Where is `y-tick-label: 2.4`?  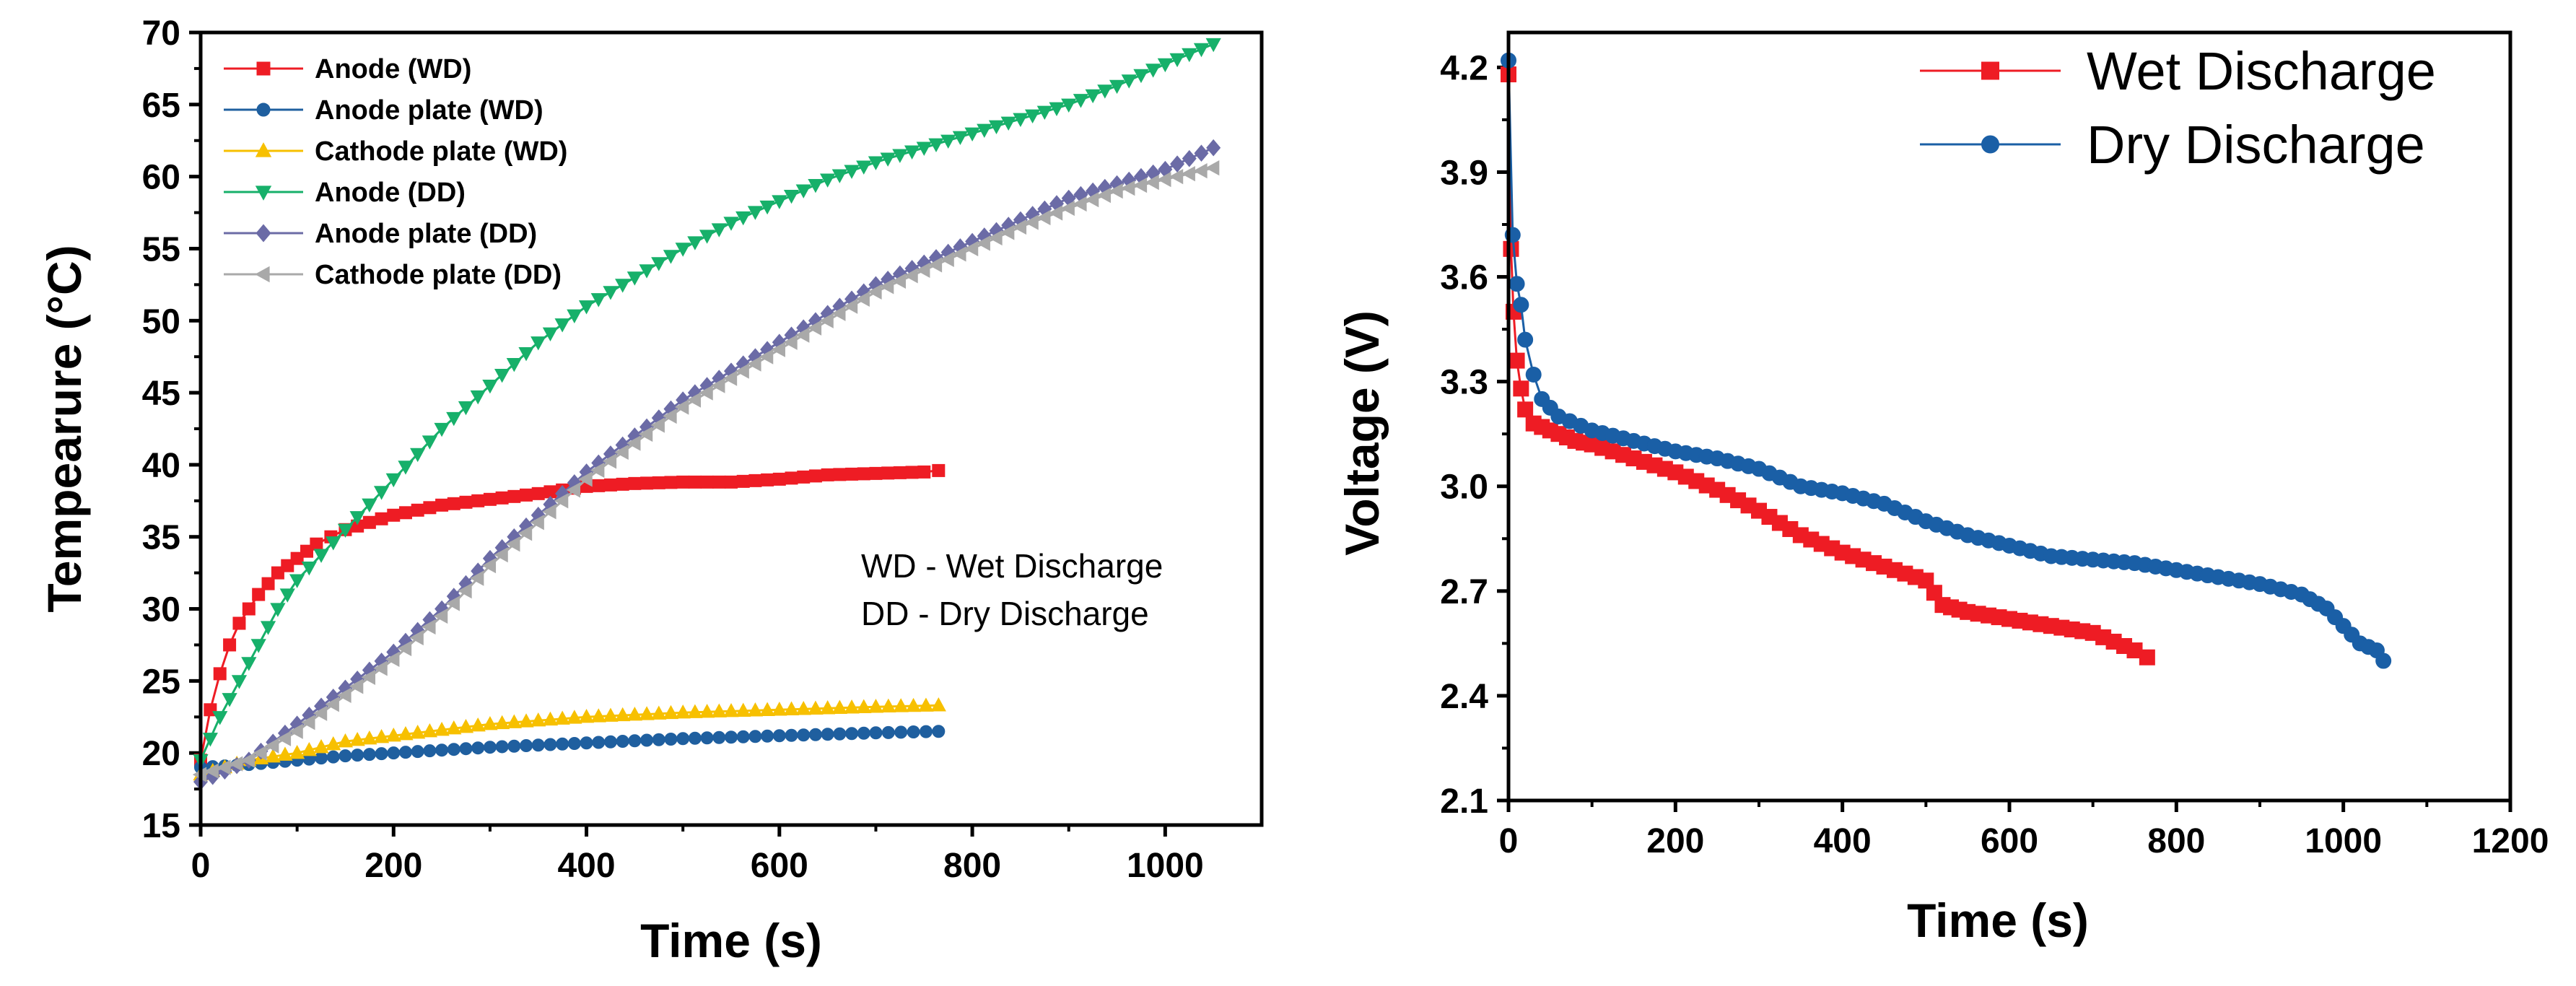
y-tick-label: 2.4 is located at coordinates (1464, 697).